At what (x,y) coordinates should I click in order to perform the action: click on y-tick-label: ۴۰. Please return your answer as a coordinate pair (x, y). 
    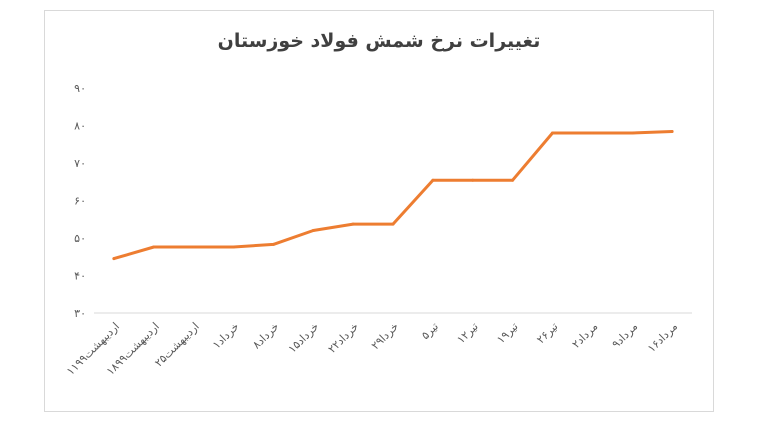
    Looking at the image, I should click on (80, 276).